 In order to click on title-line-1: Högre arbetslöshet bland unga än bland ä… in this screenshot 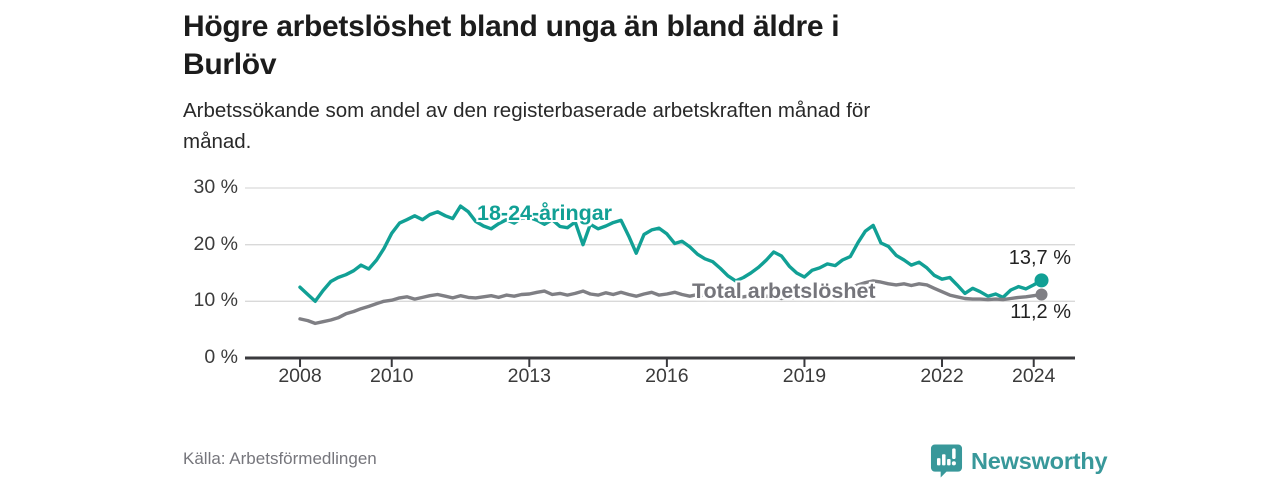, I will do `click(511, 26)`.